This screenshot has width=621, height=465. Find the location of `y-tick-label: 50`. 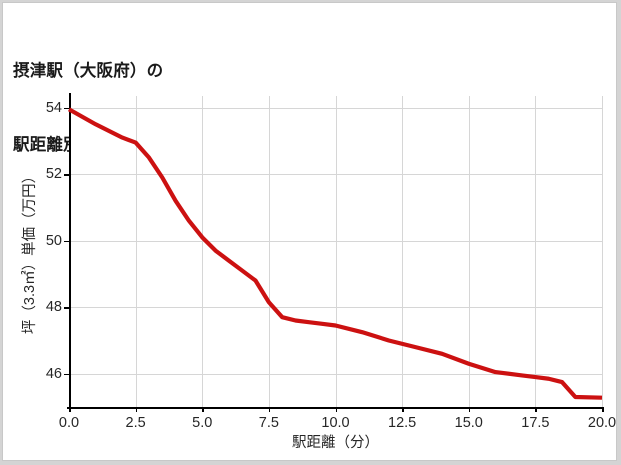

y-tick-label: 50 is located at coordinates (53, 240).